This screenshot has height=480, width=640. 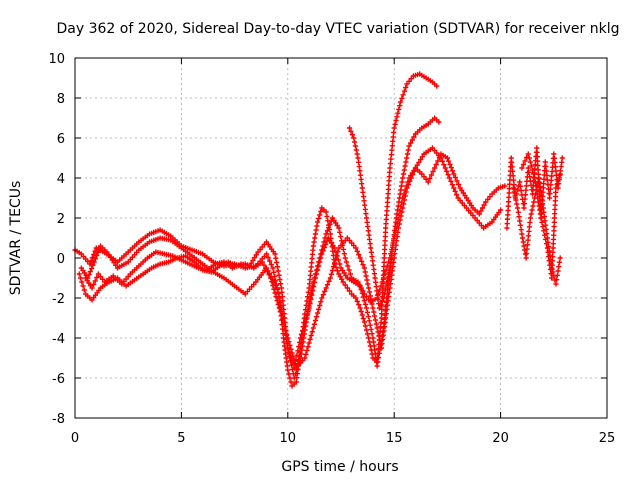 What do you see at coordinates (61, 99) in the screenshot?
I see `y-tick-label: 8` at bounding box center [61, 99].